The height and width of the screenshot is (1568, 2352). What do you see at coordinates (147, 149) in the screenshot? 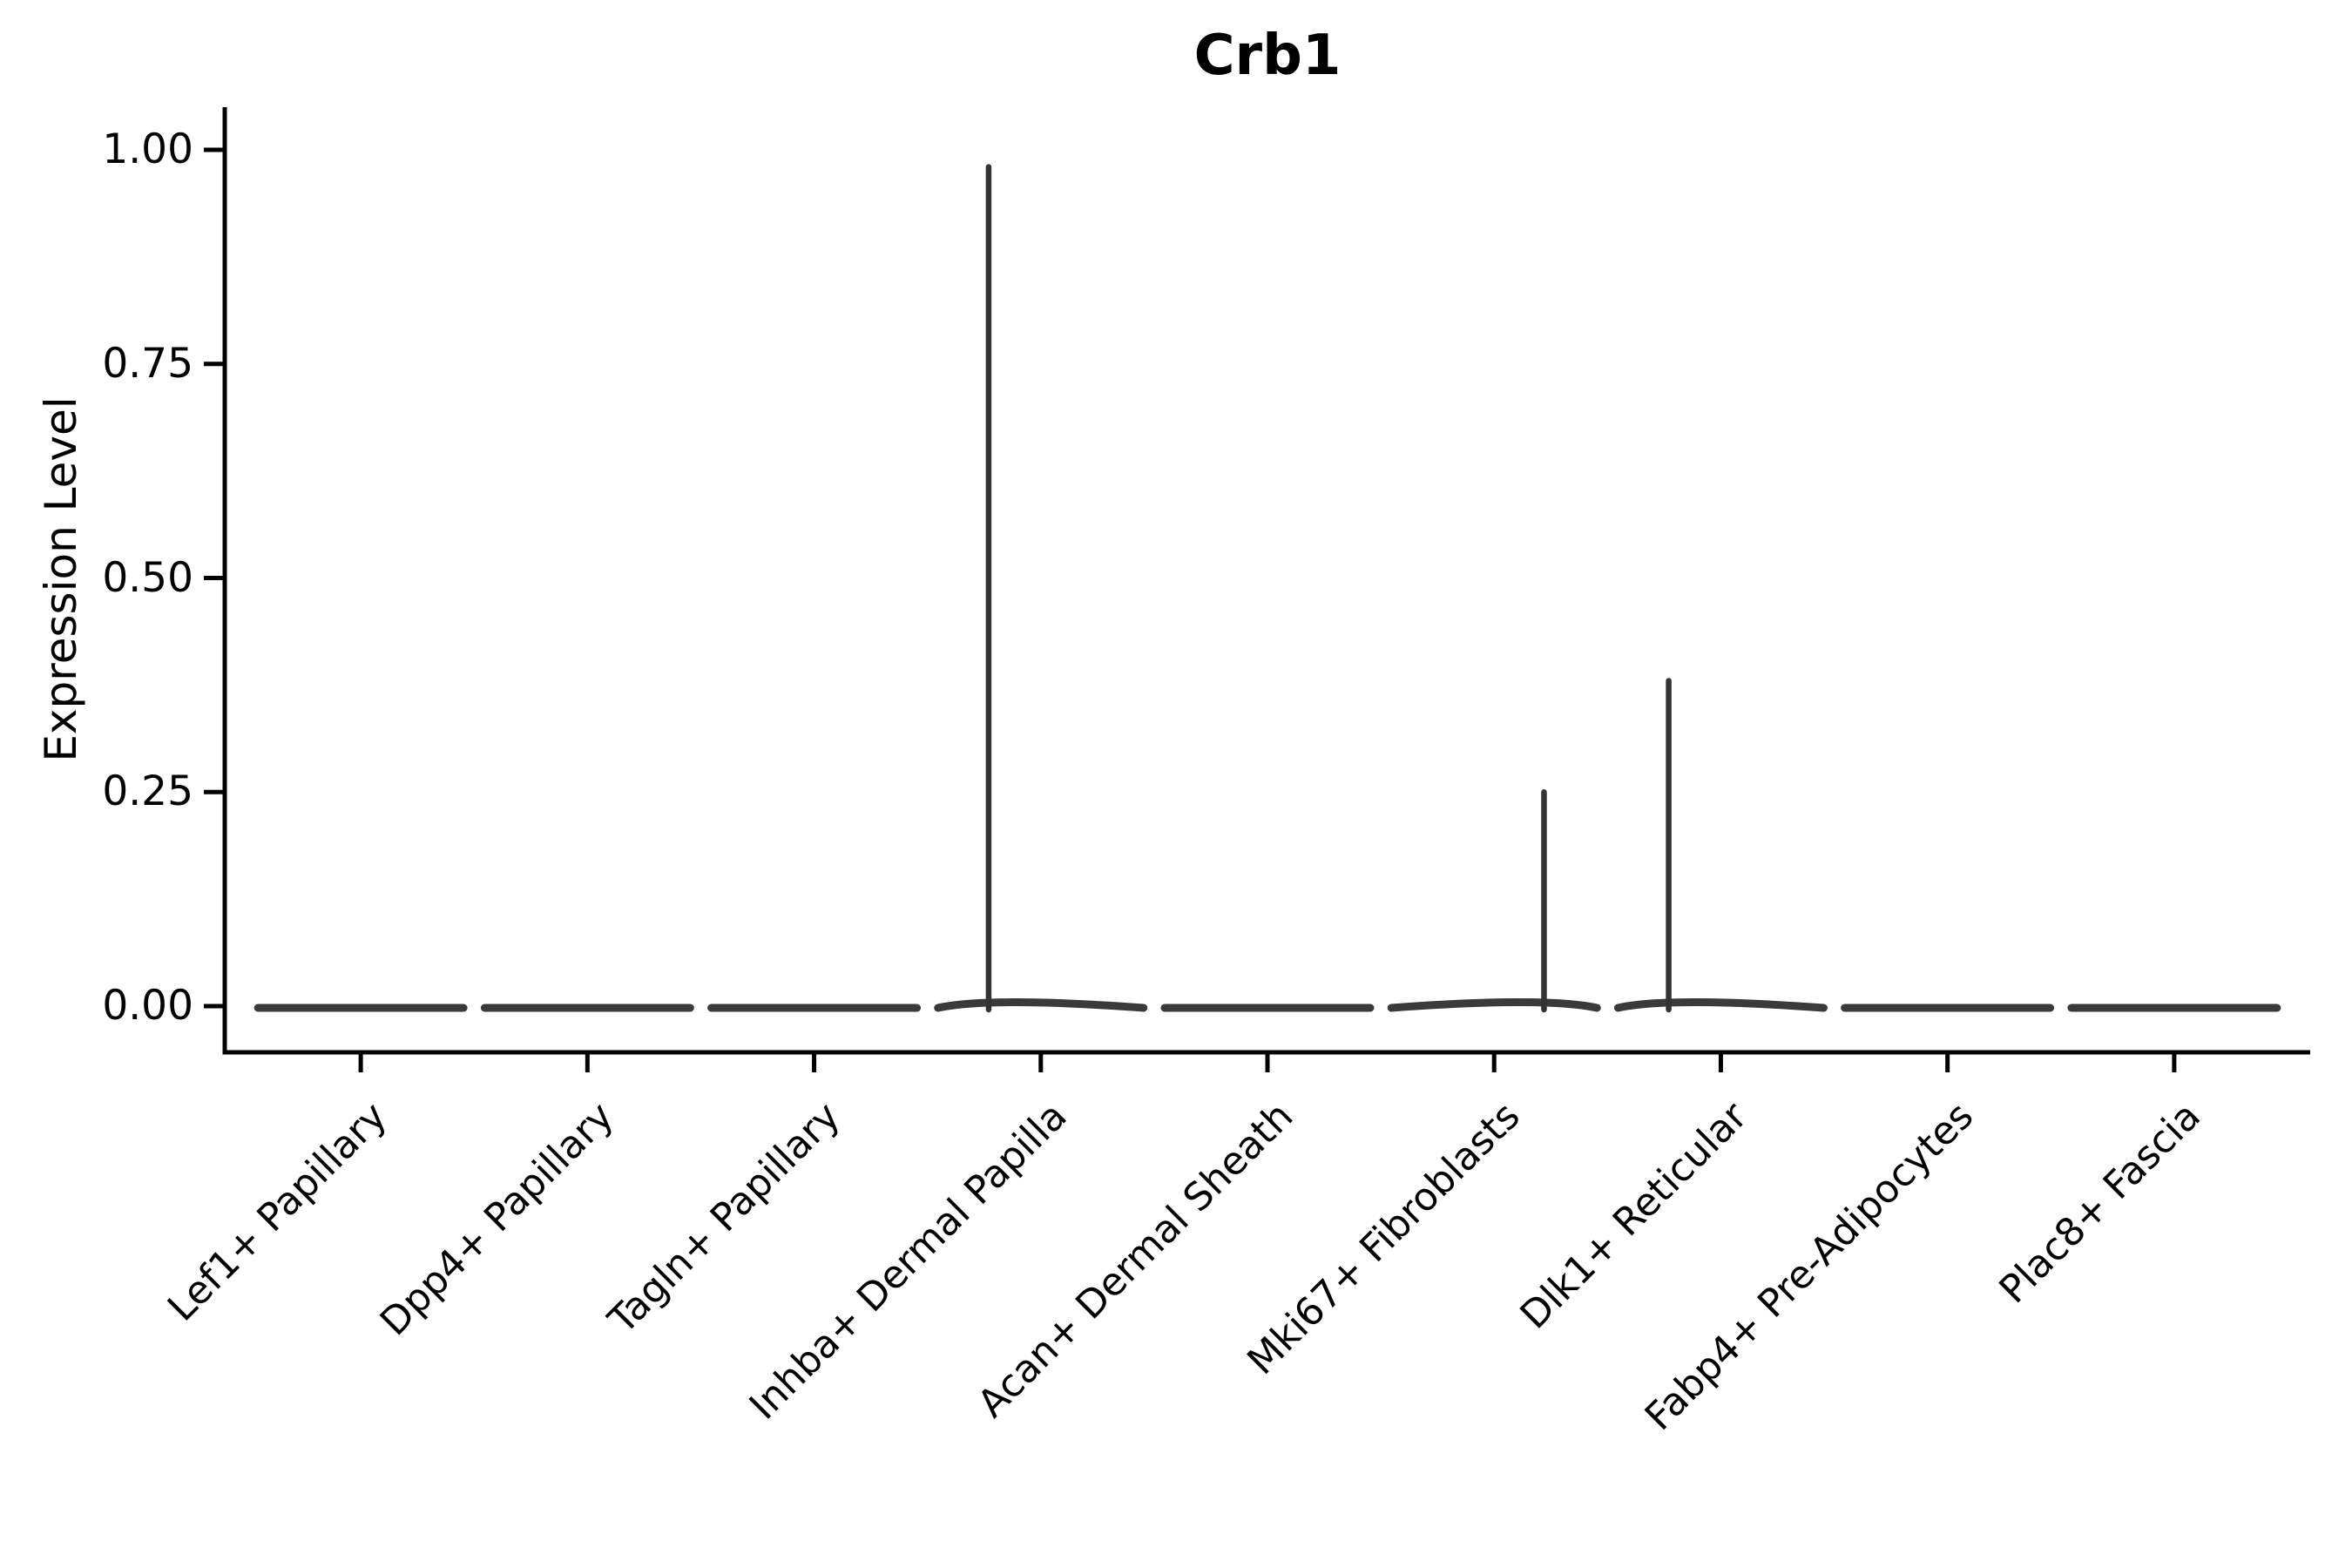
I see `y-tick-label: 1.00` at bounding box center [147, 149].